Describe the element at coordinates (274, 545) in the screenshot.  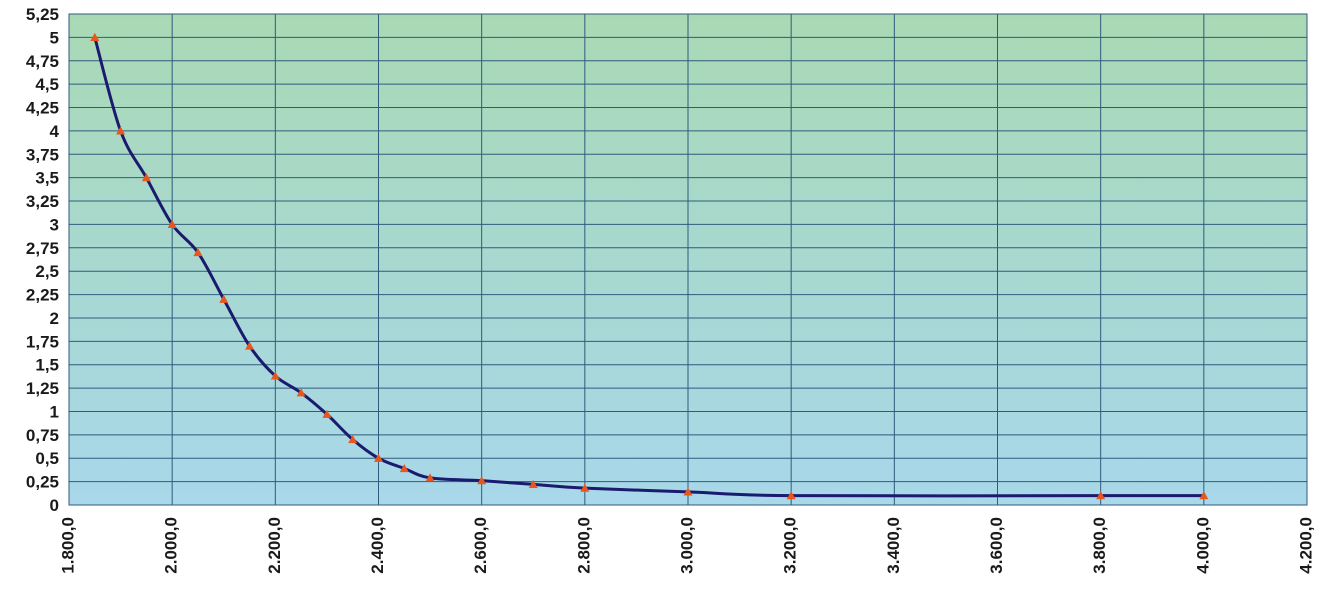
I see `x-tick-label: 2.200,0` at that location.